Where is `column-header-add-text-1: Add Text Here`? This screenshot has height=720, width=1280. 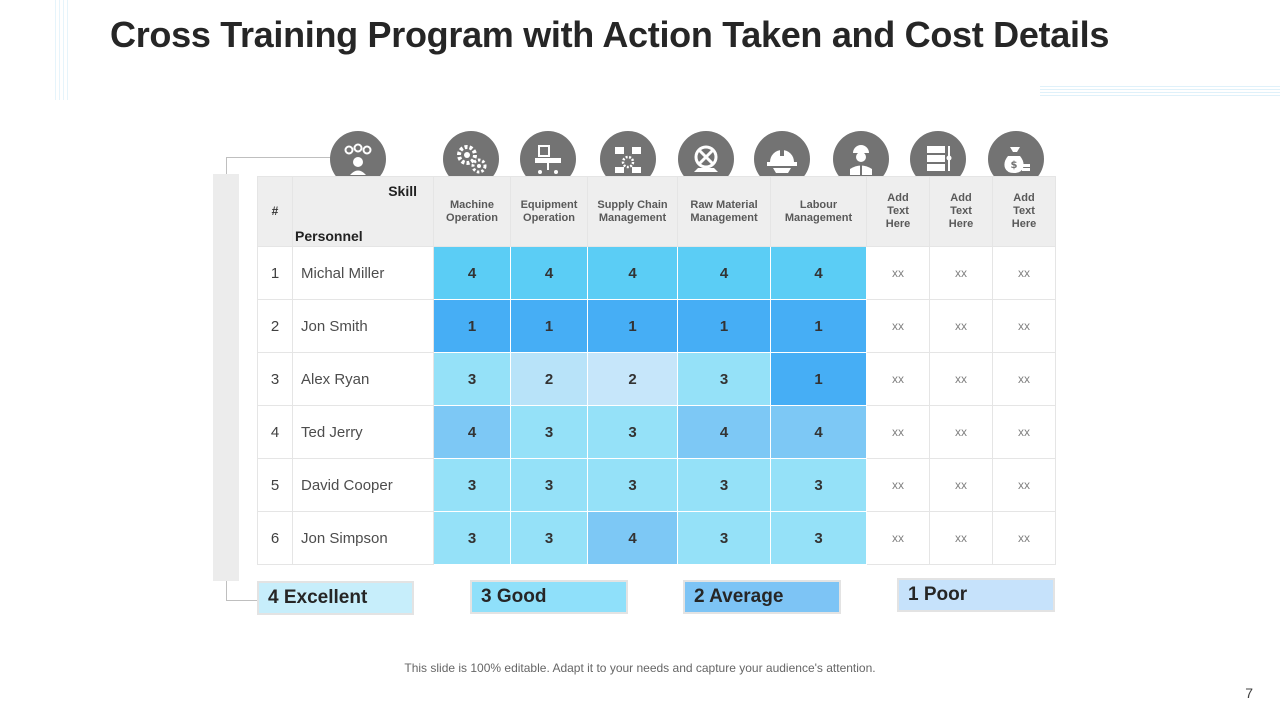
column-header-add-text-1: Add Text Here is located at coordinates (898, 211).